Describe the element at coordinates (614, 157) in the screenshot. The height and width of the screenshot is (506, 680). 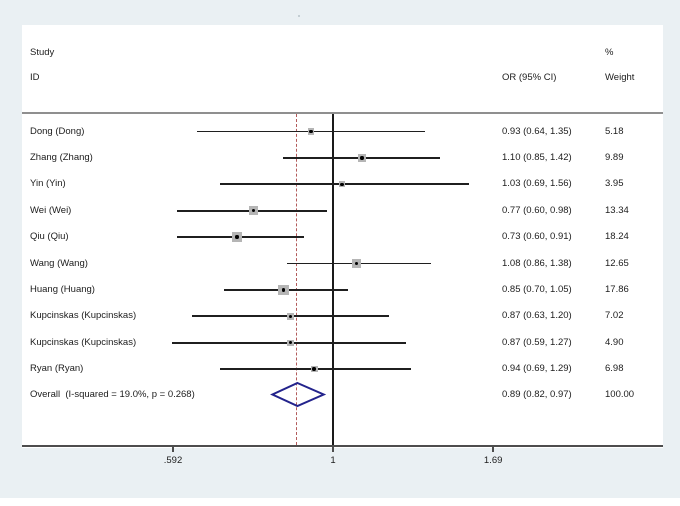
I see `study-weight-value: 9.89` at that location.